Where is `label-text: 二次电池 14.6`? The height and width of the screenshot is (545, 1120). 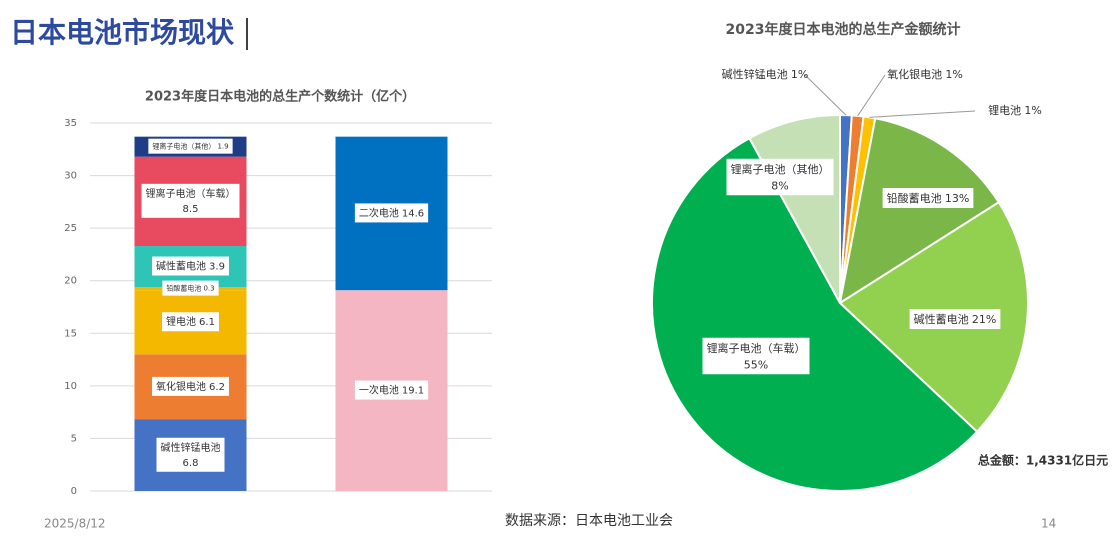 label-text: 二次电池 14.6 is located at coordinates (391, 212).